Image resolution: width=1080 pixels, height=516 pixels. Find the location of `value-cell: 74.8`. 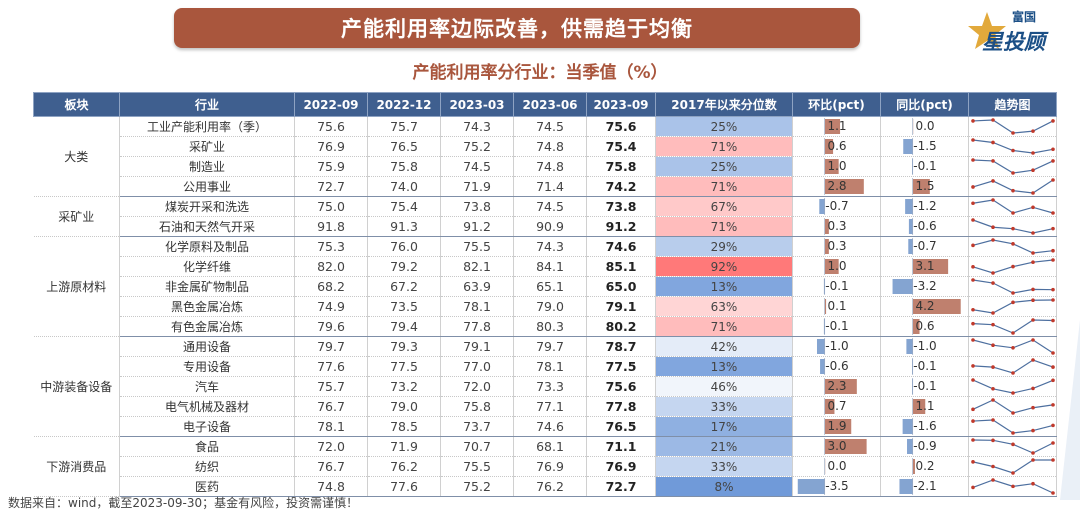

value-cell: 74.8 is located at coordinates (550, 146).